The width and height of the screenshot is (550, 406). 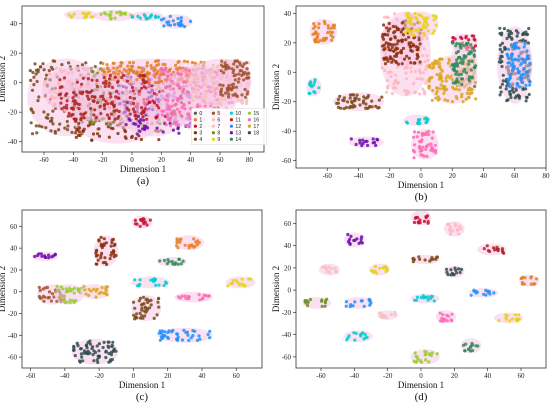 I want to click on legend-label: 17, so click(x=256, y=127).